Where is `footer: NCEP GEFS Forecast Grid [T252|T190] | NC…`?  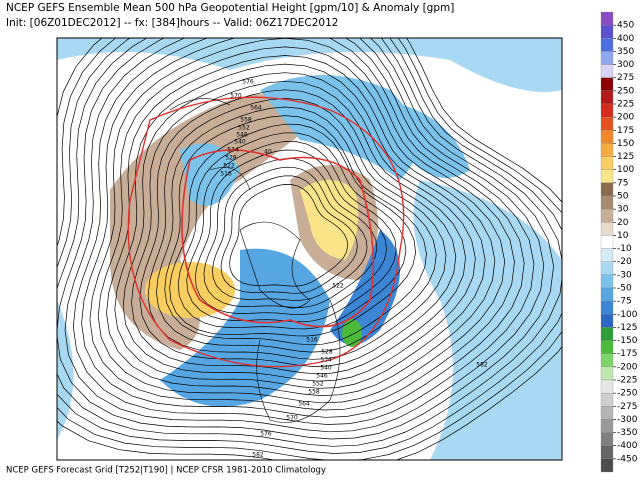 footer: NCEP GEFS Forecast Grid [T252|T190] | NC… is located at coordinates (166, 471).